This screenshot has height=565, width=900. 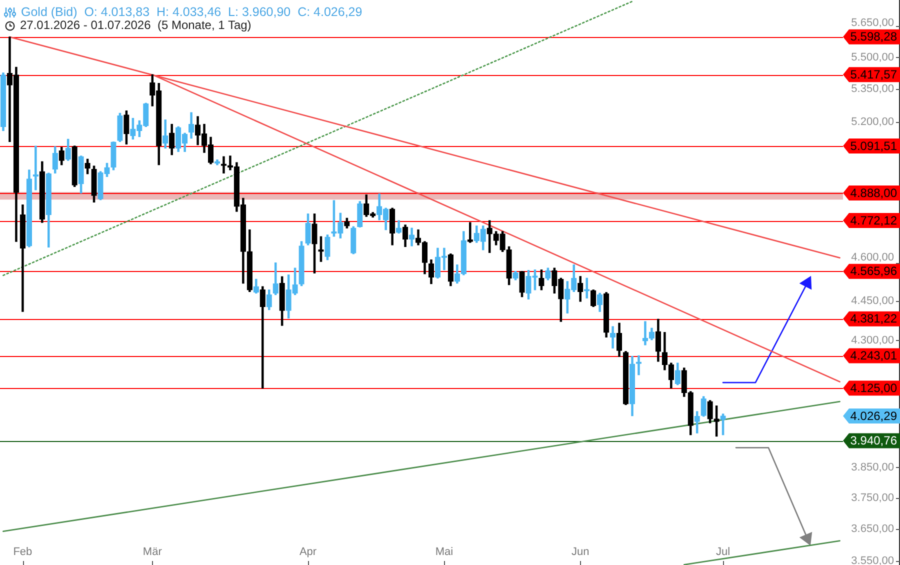 What do you see at coordinates (872, 257) in the screenshot?
I see `y-tick-label: 4.600,00` at bounding box center [872, 257].